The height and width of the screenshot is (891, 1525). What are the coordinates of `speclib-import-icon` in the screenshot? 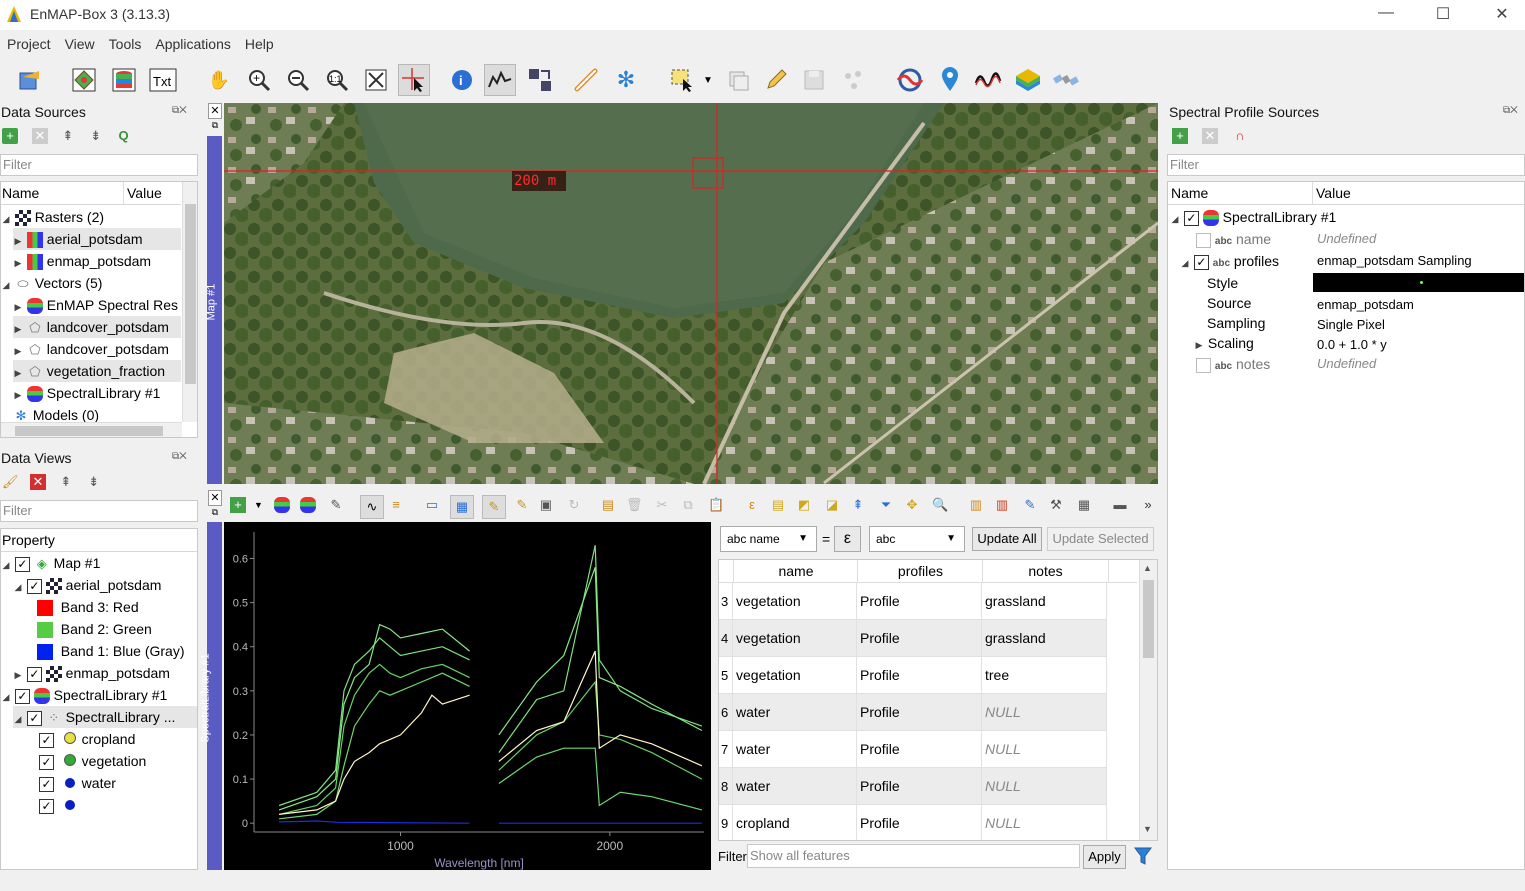 It's located at (308, 505).